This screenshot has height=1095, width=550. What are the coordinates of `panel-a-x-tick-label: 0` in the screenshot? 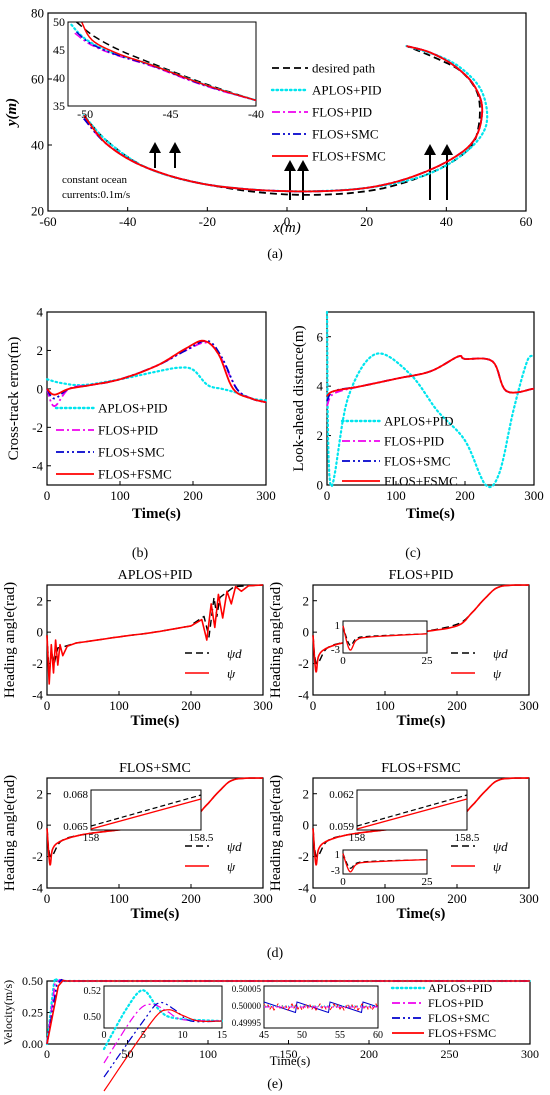 It's located at (287, 221).